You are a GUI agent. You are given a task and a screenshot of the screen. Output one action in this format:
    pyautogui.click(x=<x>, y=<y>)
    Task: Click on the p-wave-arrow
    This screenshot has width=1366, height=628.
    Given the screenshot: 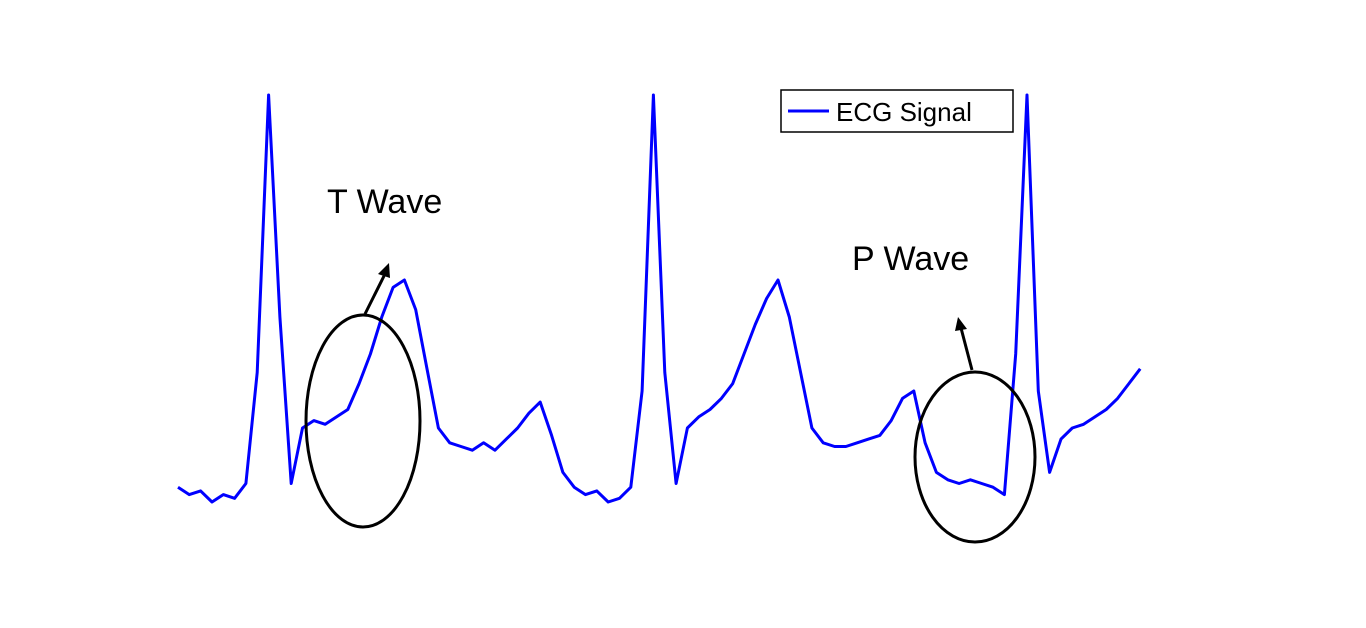 What is the action you would take?
    pyautogui.click(x=966, y=349)
    